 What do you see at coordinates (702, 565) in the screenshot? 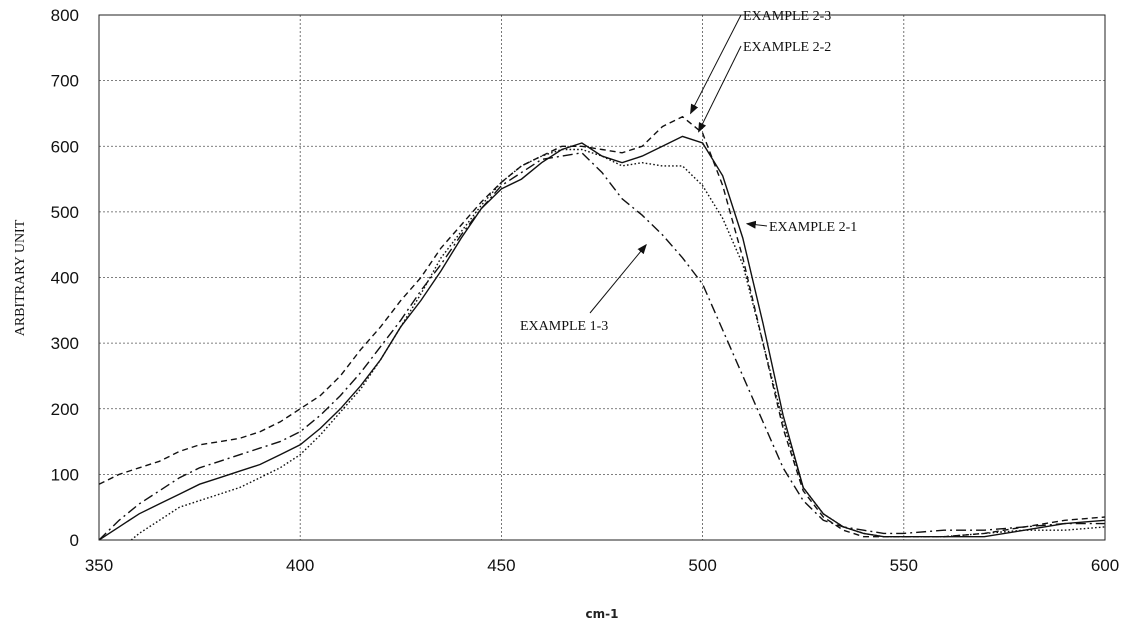
I see `x-tick-label: 500` at bounding box center [702, 565].